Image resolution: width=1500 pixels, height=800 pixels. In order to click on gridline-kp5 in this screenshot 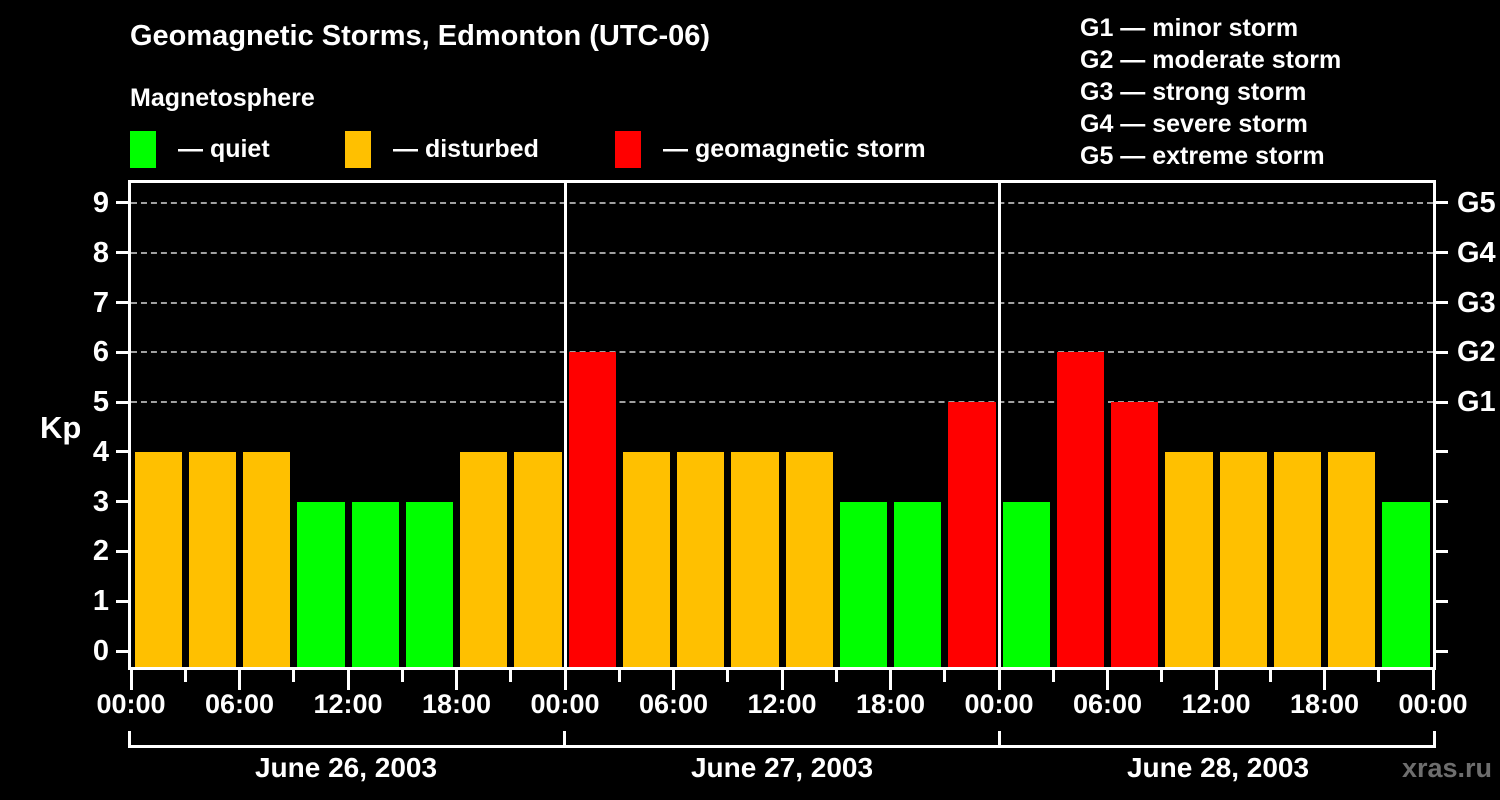, I will do `click(782, 402)`.